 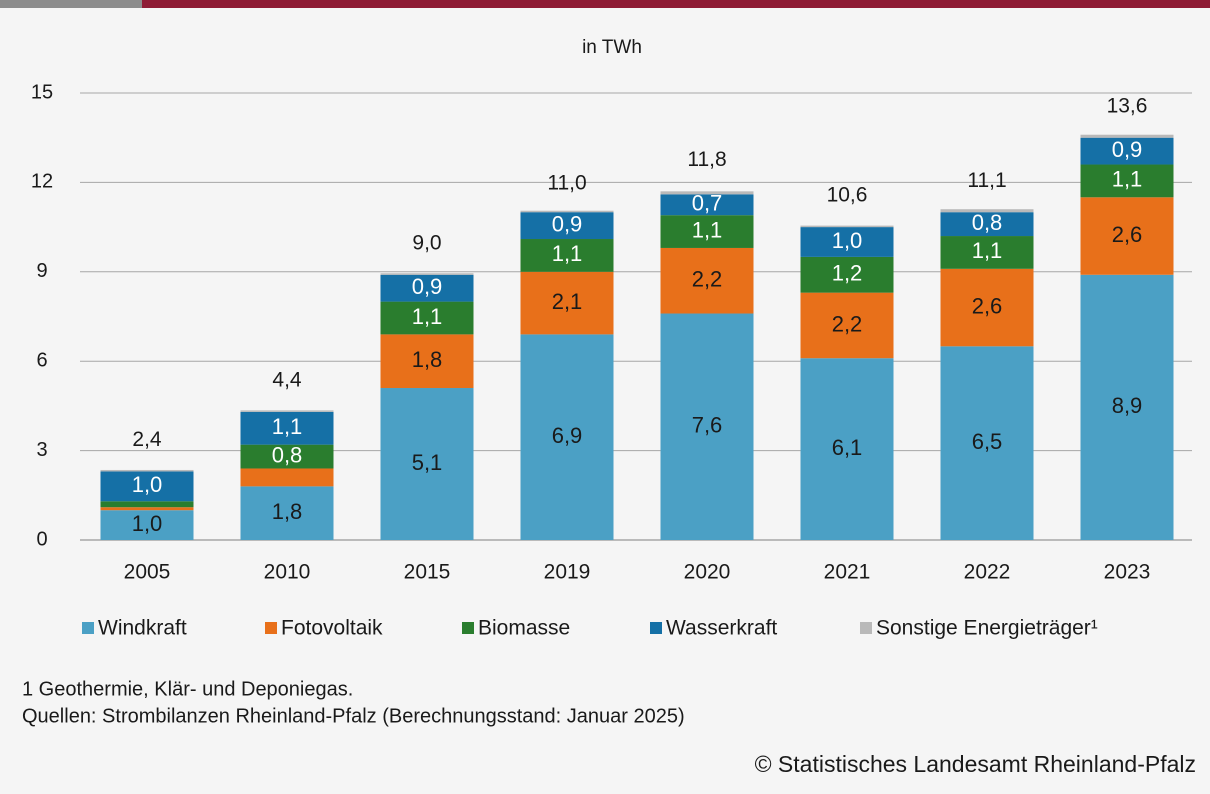 I want to click on legend-label: Biomasse, so click(x=524, y=628).